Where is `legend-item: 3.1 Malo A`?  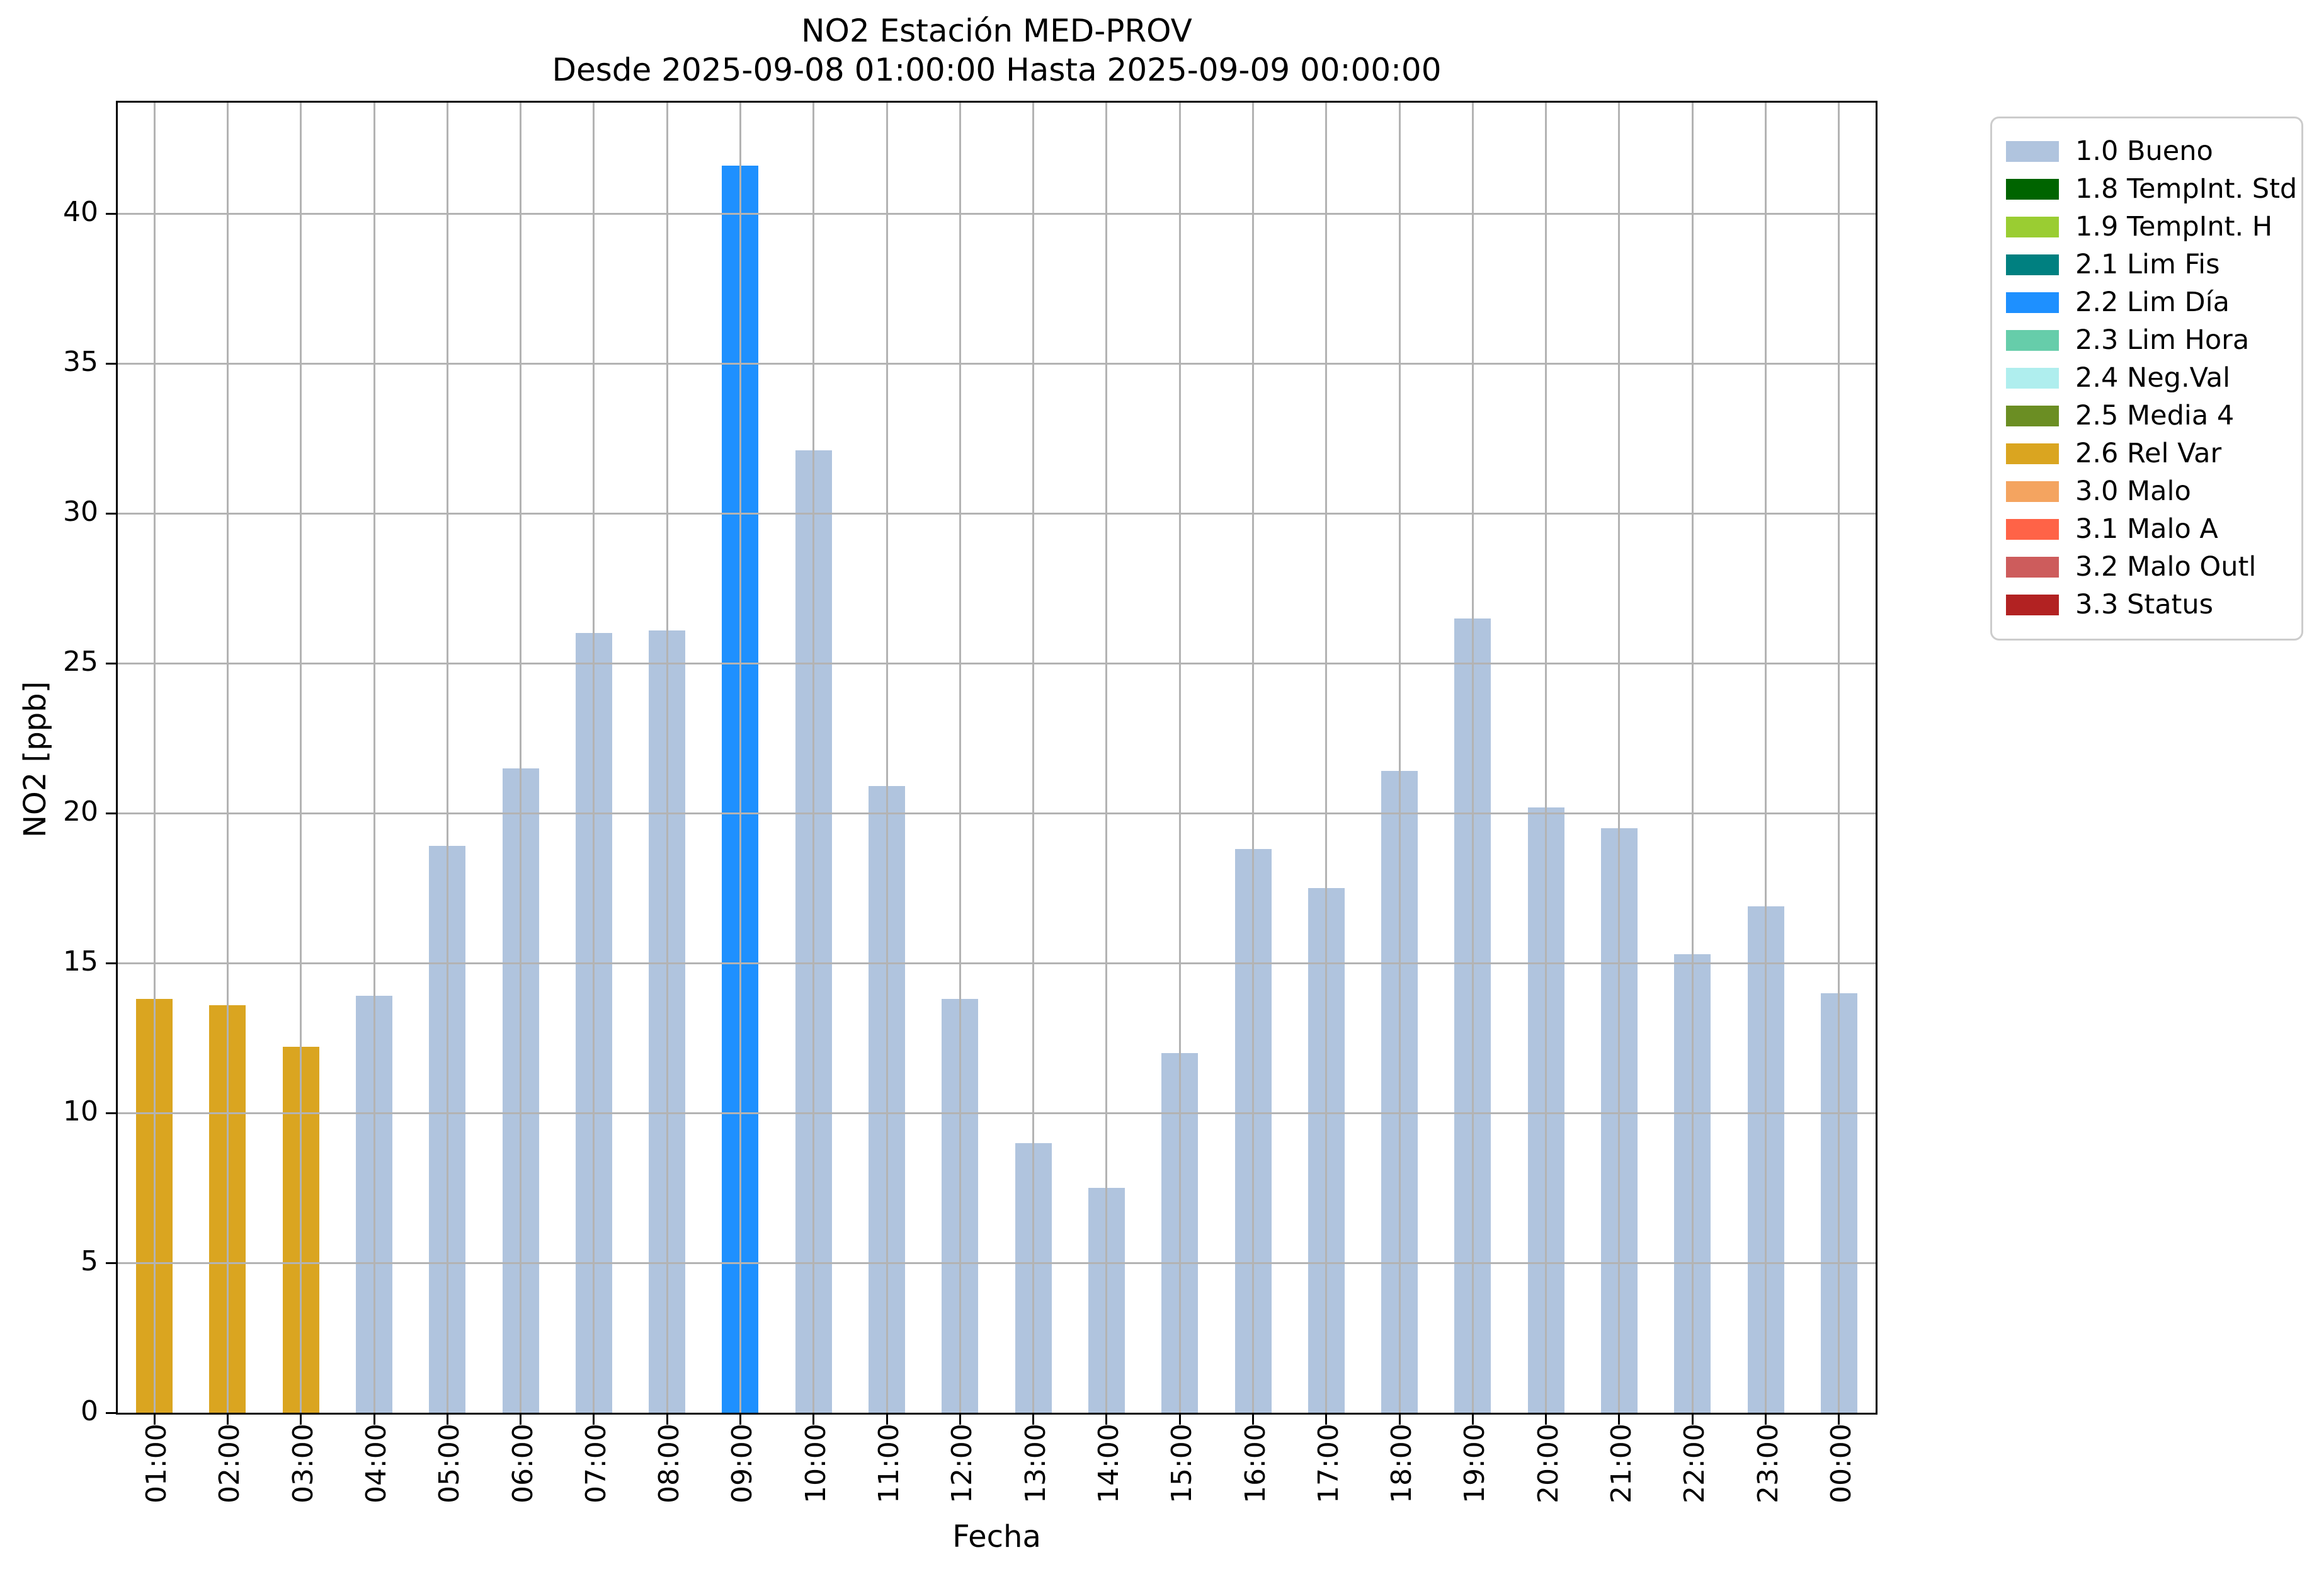
legend-item: 3.1 Malo A is located at coordinates (2153, 529).